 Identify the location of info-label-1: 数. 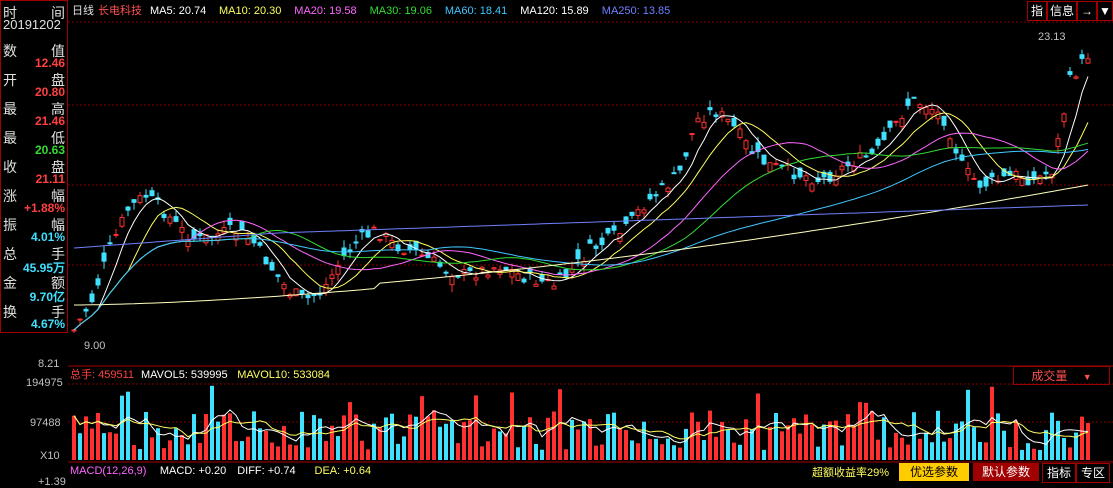
(10, 51).